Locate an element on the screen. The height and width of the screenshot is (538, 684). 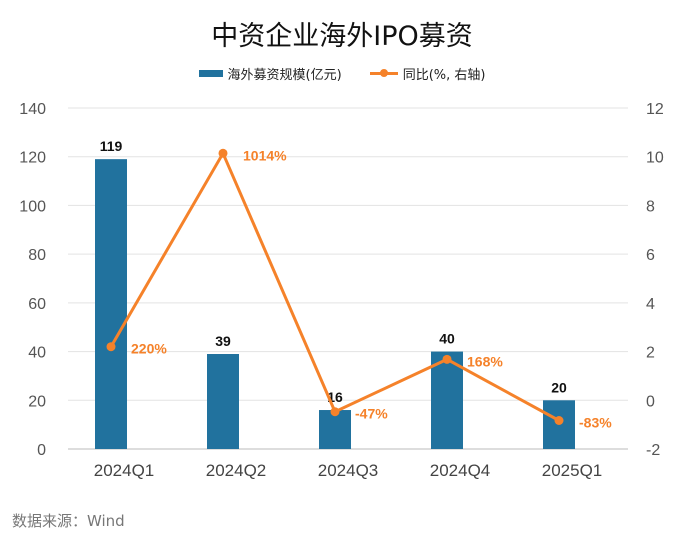
bar-swatch-icon is located at coordinates (210, 73).